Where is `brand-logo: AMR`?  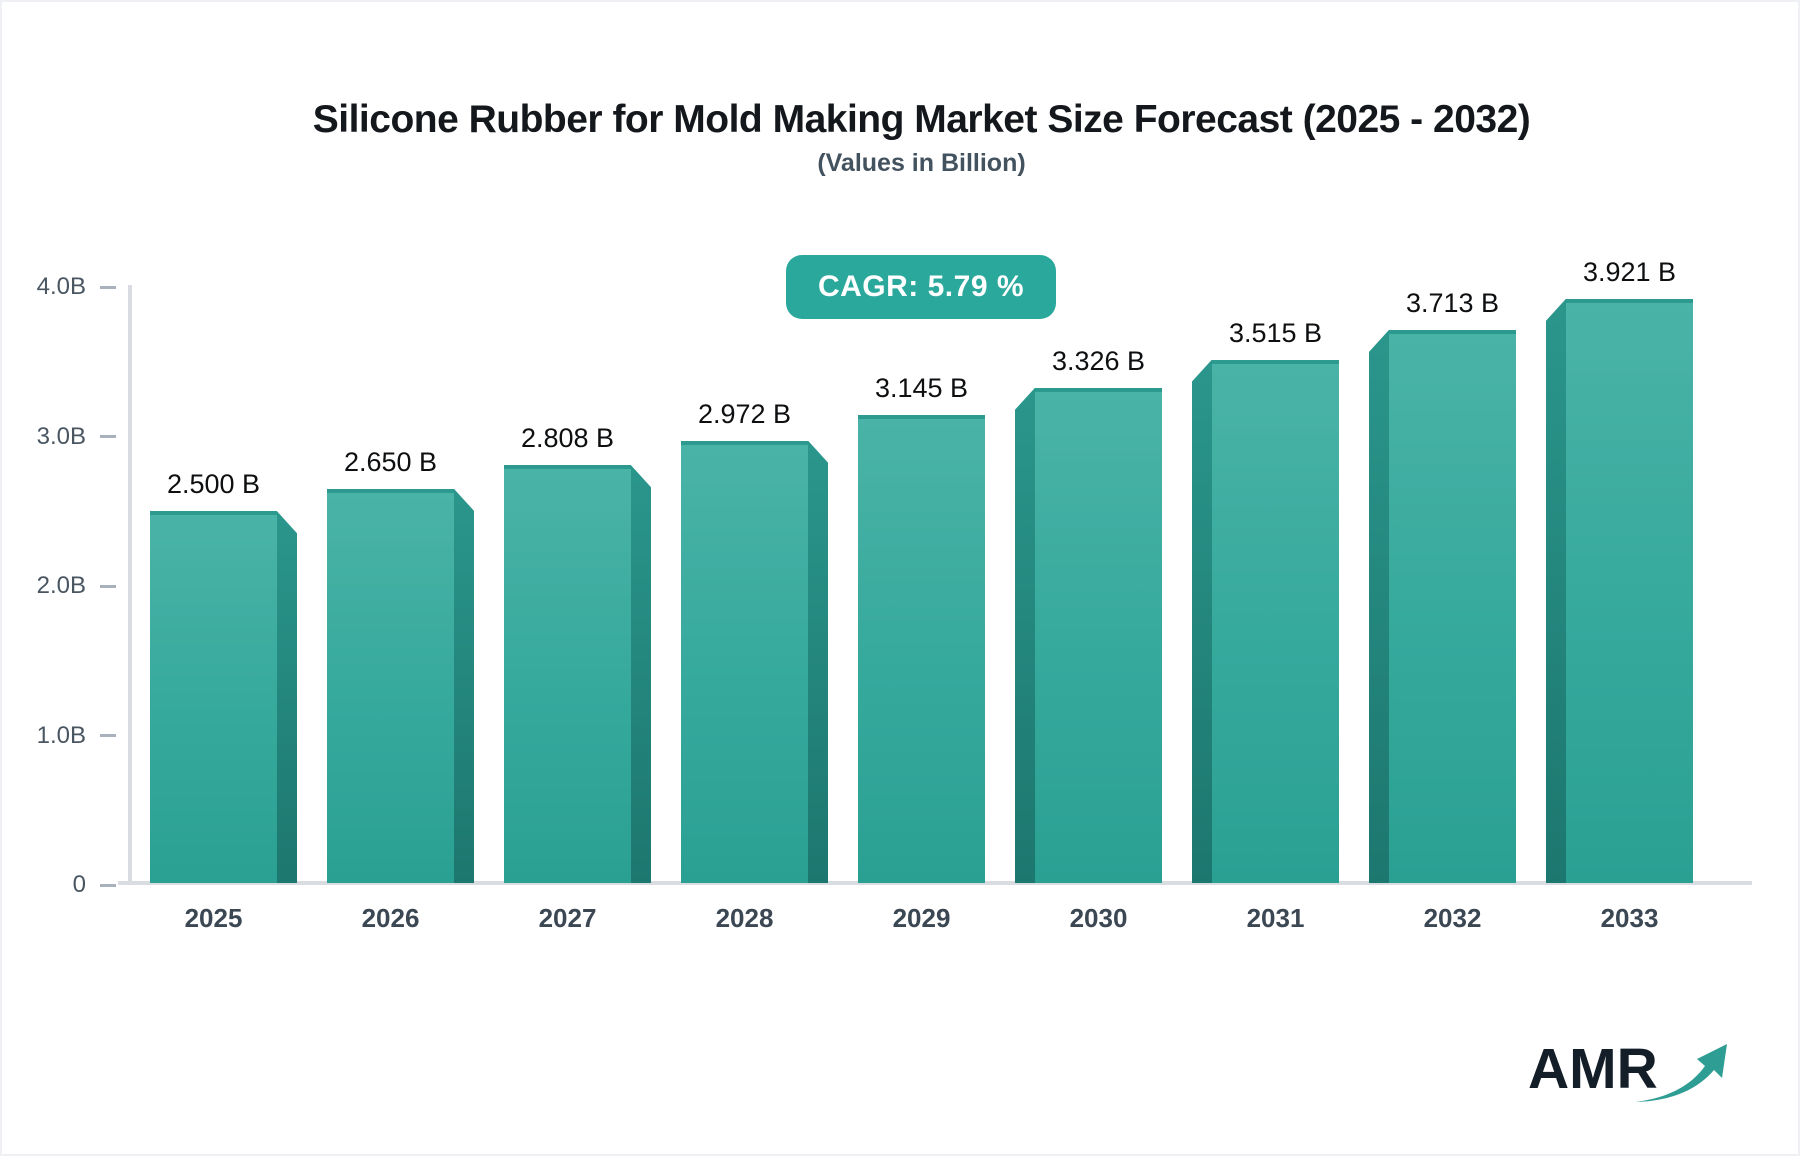
brand-logo: AMR is located at coordinates (1627, 1072).